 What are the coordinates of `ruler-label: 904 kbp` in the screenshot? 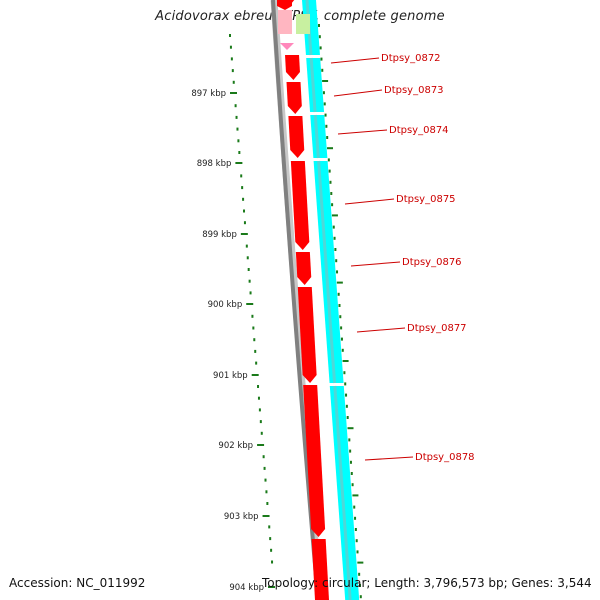 It's located at (246, 588).